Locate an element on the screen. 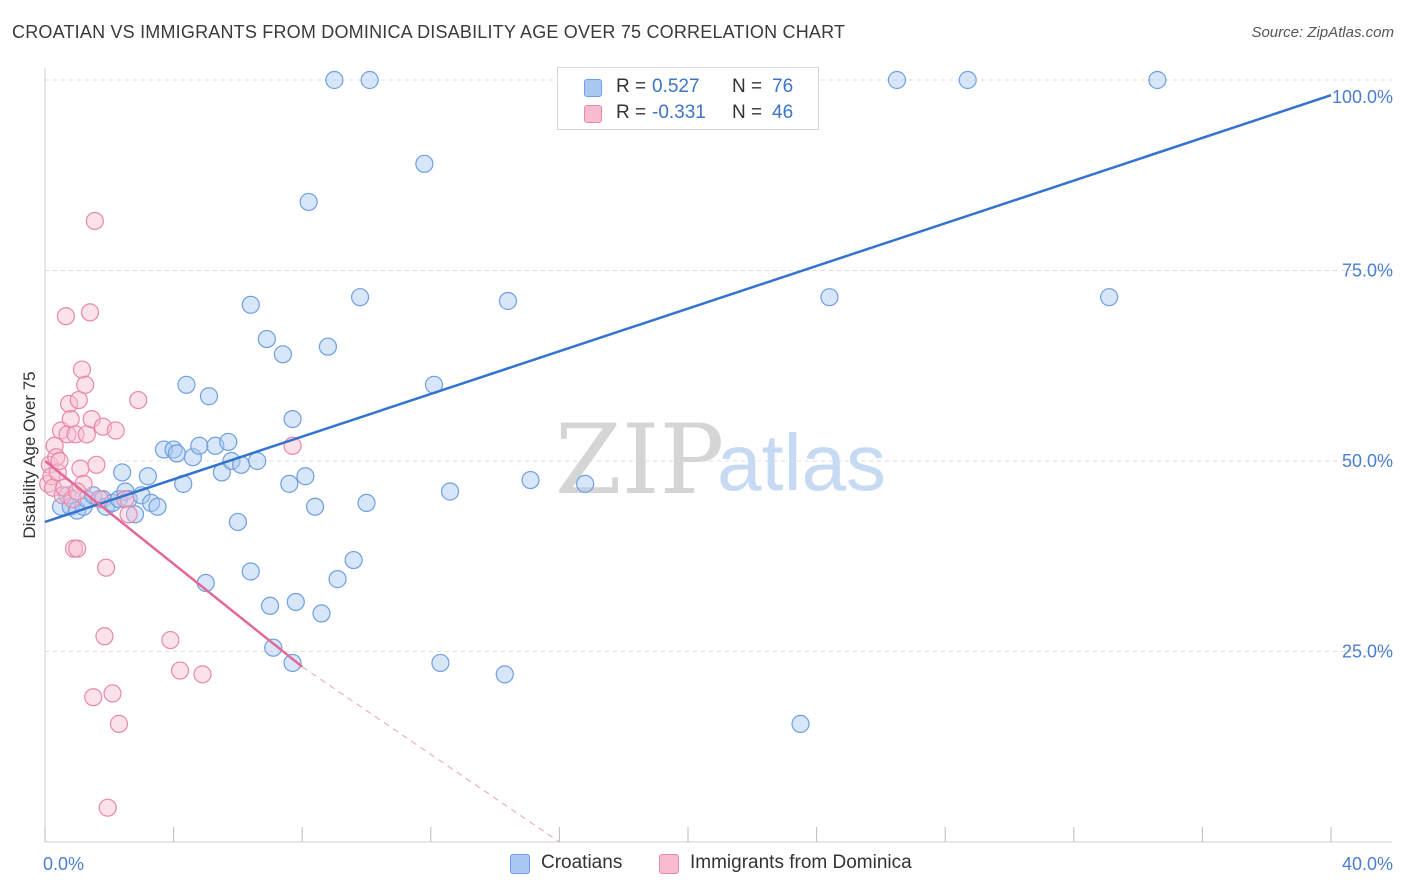 The image size is (1406, 892). y-tick-label: 25.0% is located at coordinates (1367, 652).